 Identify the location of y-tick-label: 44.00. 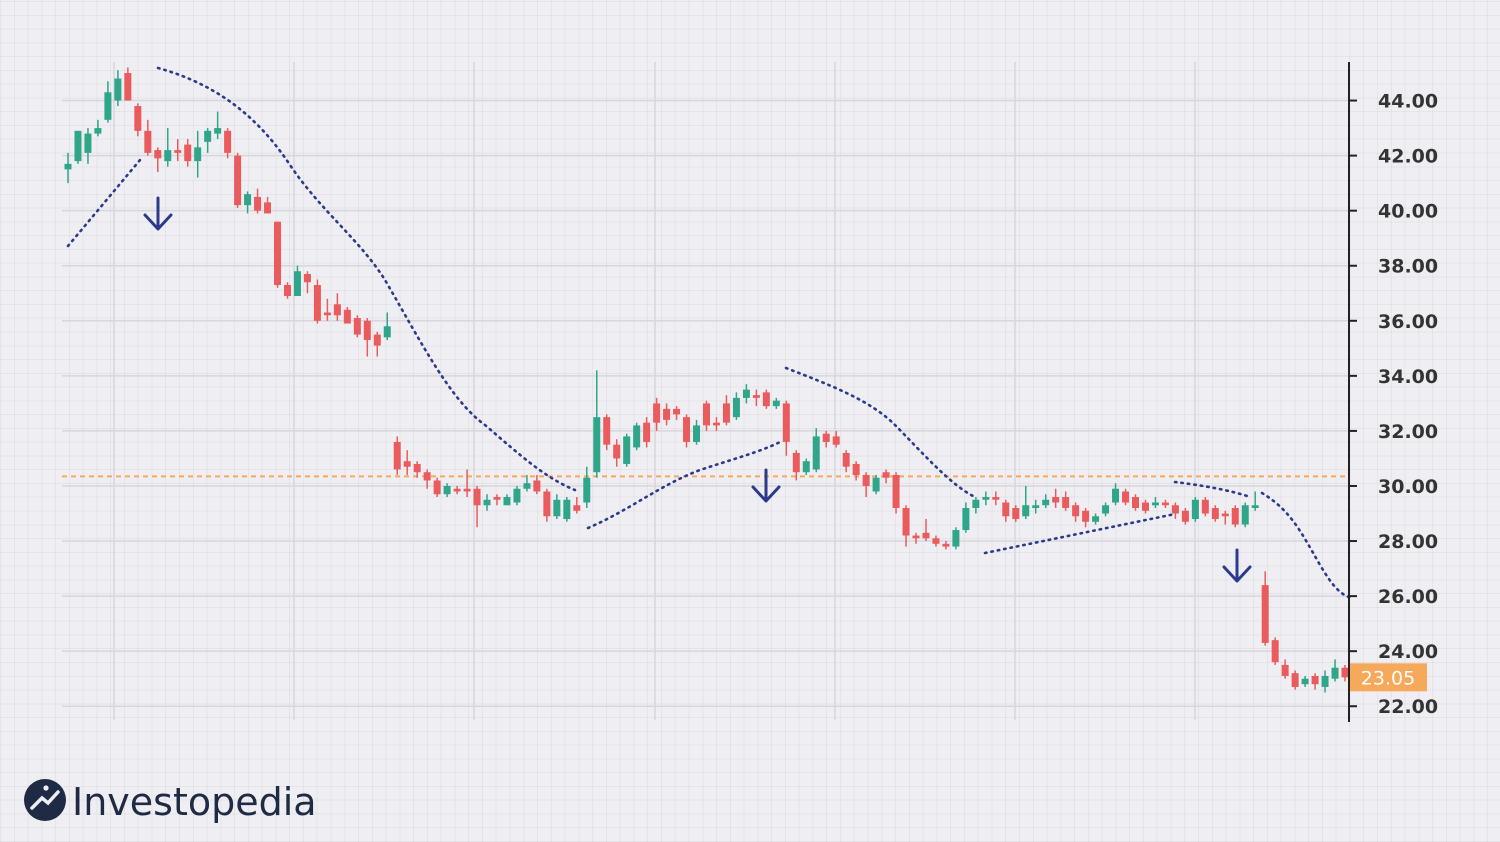
(1408, 102).